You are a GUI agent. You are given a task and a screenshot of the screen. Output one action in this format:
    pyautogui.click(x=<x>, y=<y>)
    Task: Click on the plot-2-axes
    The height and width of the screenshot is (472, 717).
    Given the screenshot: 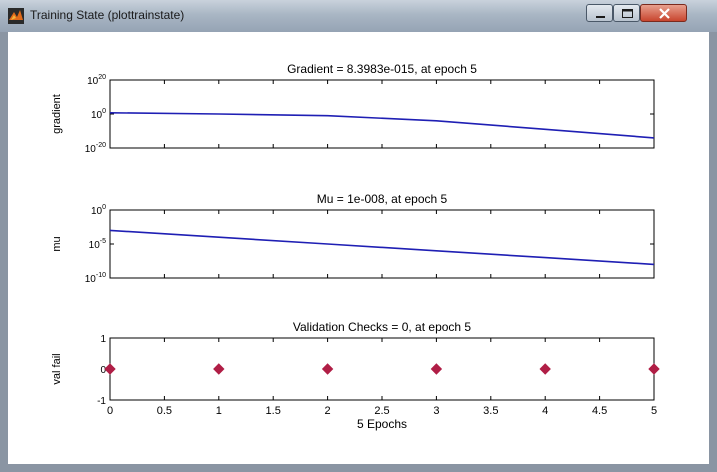 What is the action you would take?
    pyautogui.click(x=382, y=244)
    